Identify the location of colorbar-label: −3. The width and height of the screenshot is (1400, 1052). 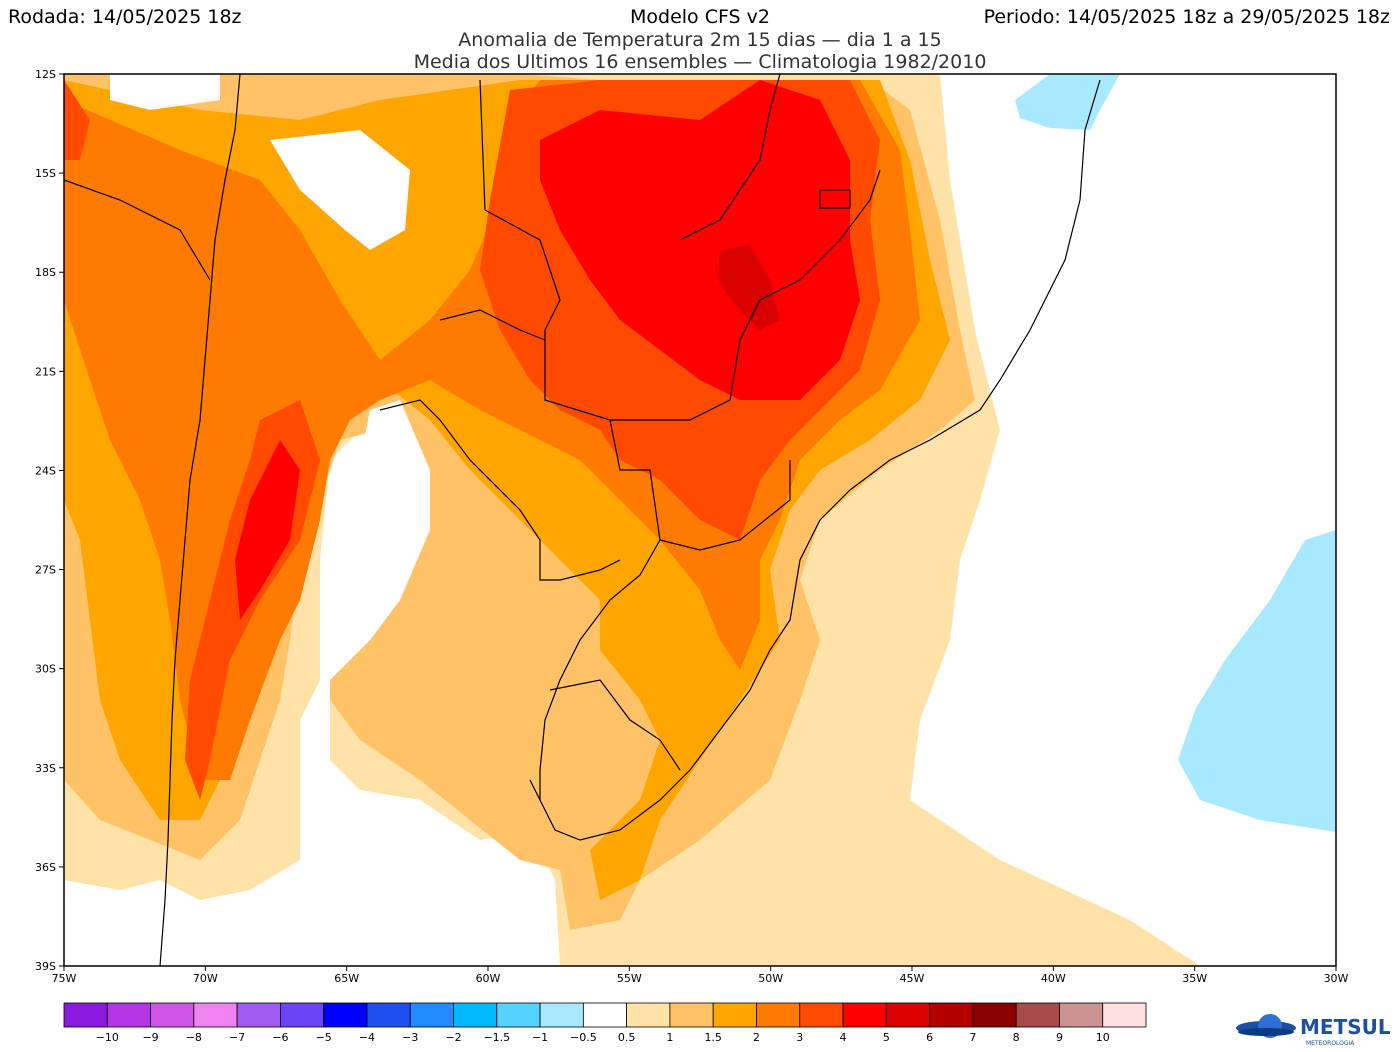
(410, 1037).